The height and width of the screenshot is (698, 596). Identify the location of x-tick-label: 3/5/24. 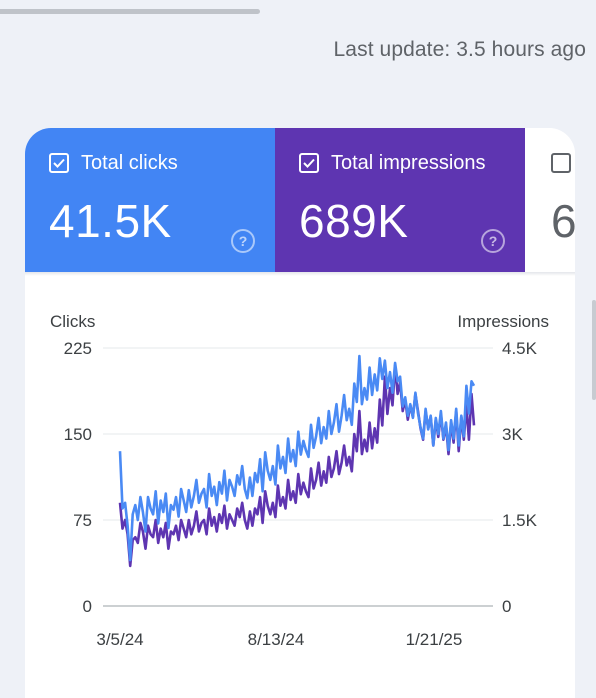
(119, 639).